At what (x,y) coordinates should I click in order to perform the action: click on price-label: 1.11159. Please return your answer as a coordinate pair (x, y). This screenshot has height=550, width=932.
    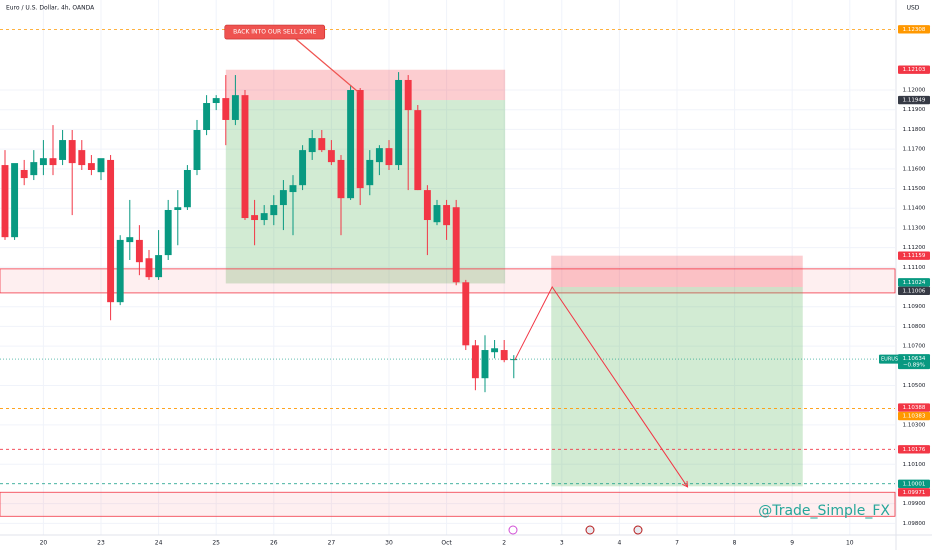
    Looking at the image, I should click on (914, 256).